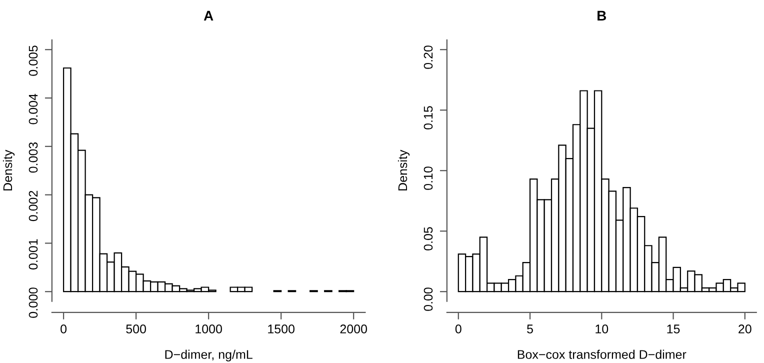 This screenshot has width=764, height=363. Describe the element at coordinates (745, 329) in the screenshot. I see `x-tick-label: 20` at that location.